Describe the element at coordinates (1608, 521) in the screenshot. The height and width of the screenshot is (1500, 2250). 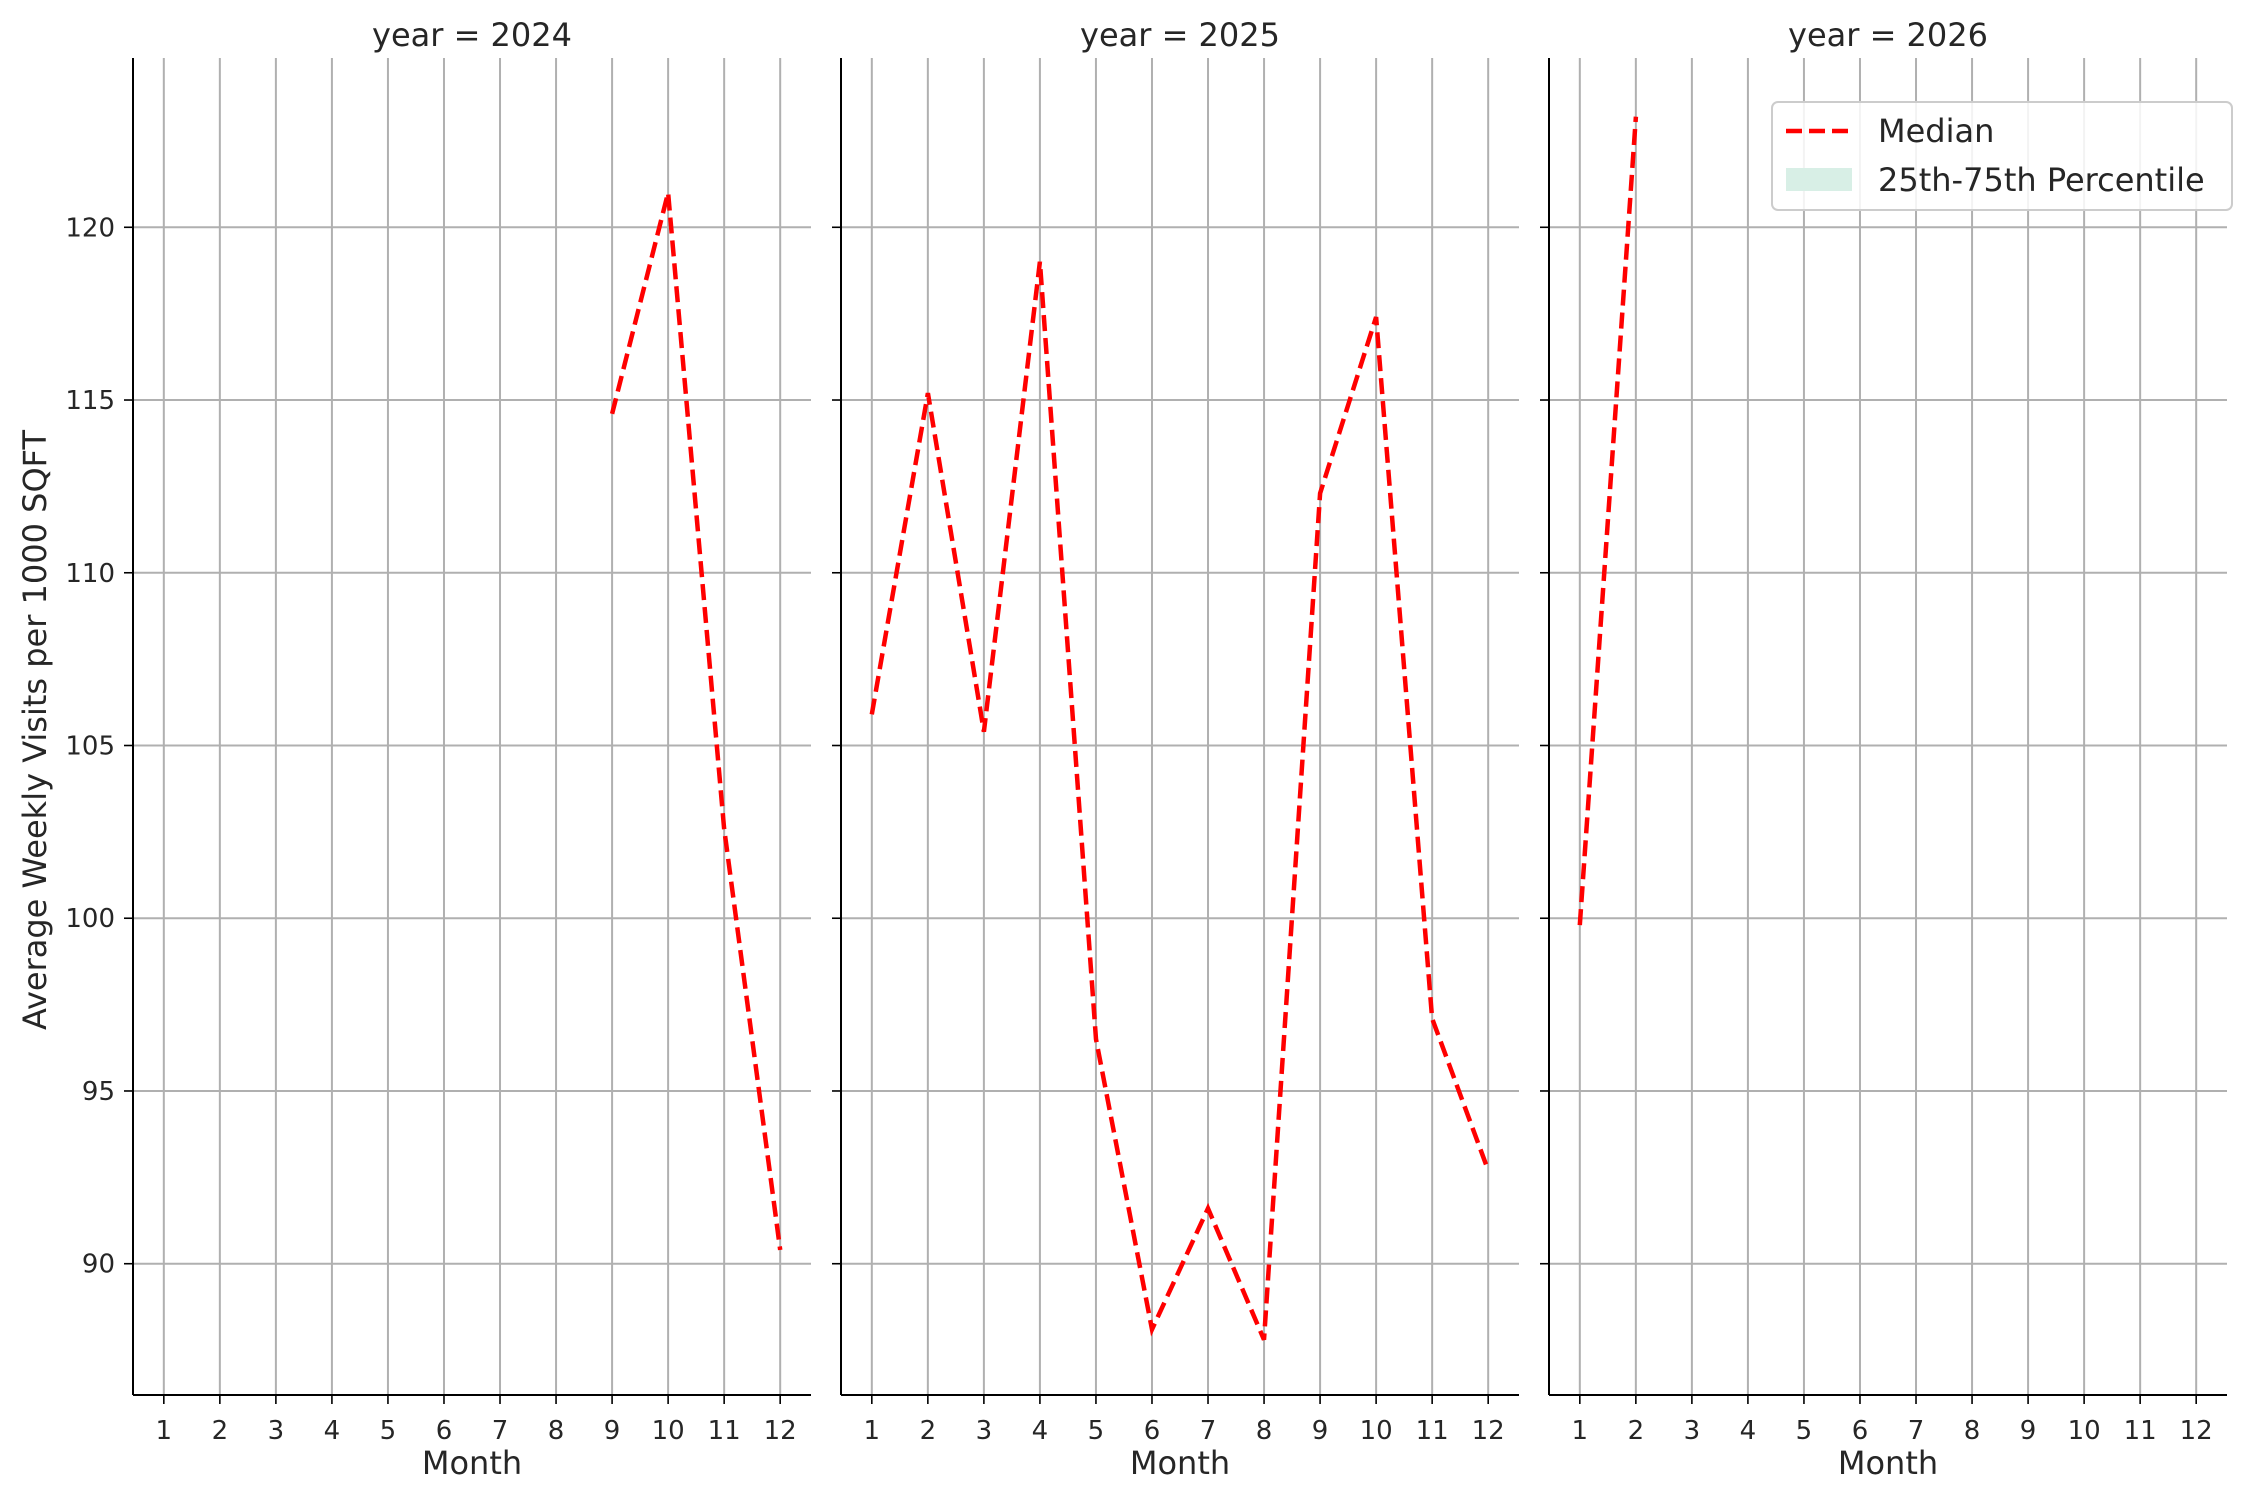
I see `median-series-line` at that location.